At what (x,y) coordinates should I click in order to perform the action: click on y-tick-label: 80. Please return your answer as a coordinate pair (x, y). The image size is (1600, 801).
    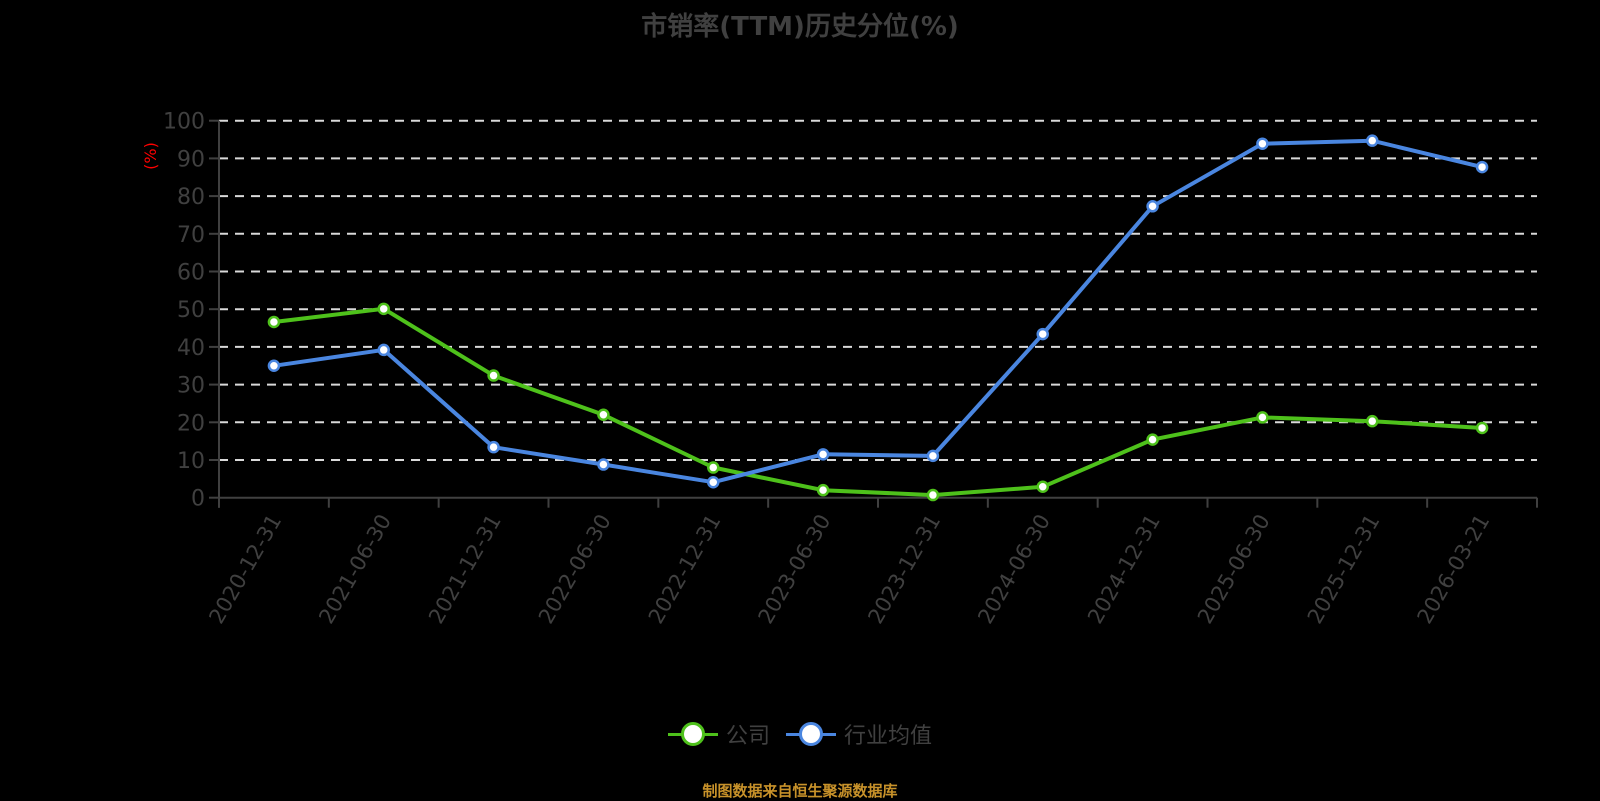
    Looking at the image, I should click on (191, 197).